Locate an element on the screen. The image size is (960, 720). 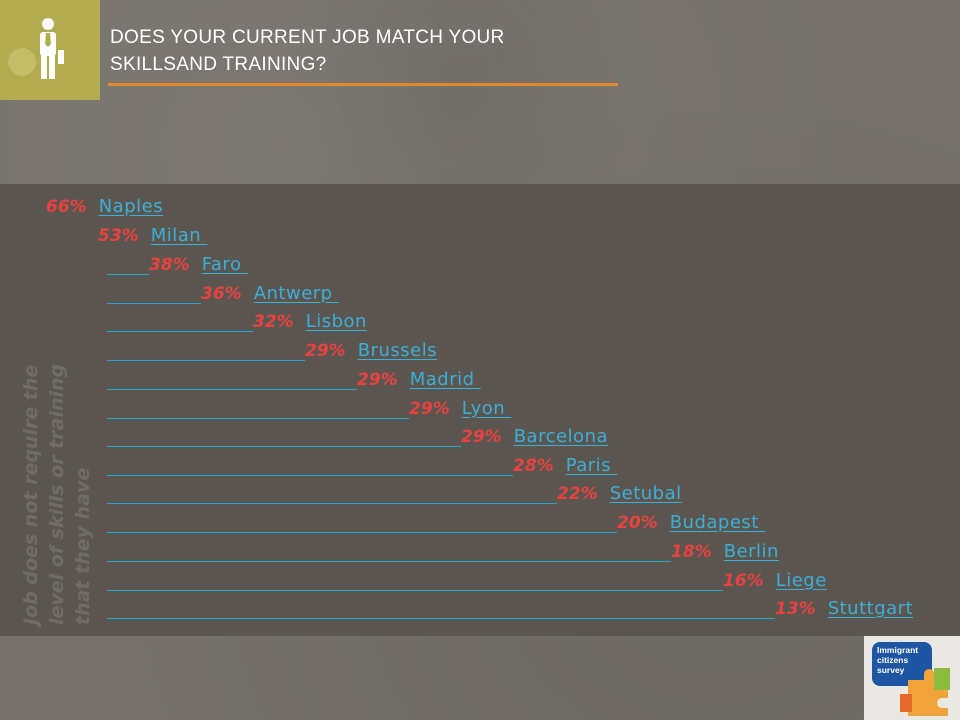
person-icon is located at coordinates (36, 48).